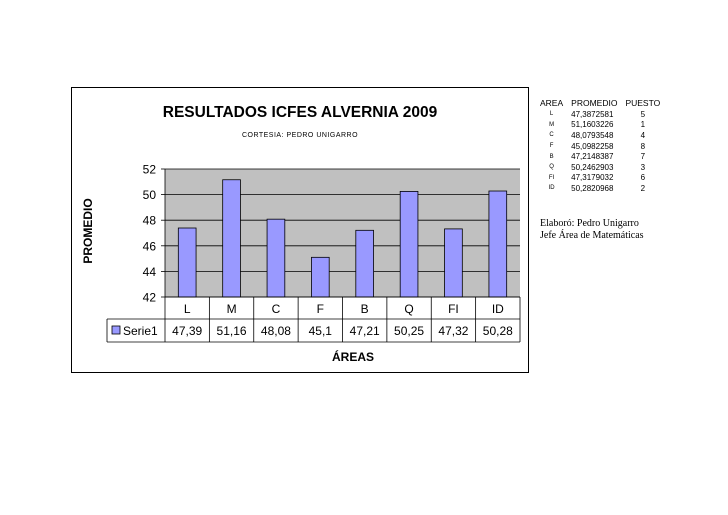 The width and height of the screenshot is (728, 515). What do you see at coordinates (643, 125) in the screenshot?
I see `table-cell: 1` at bounding box center [643, 125].